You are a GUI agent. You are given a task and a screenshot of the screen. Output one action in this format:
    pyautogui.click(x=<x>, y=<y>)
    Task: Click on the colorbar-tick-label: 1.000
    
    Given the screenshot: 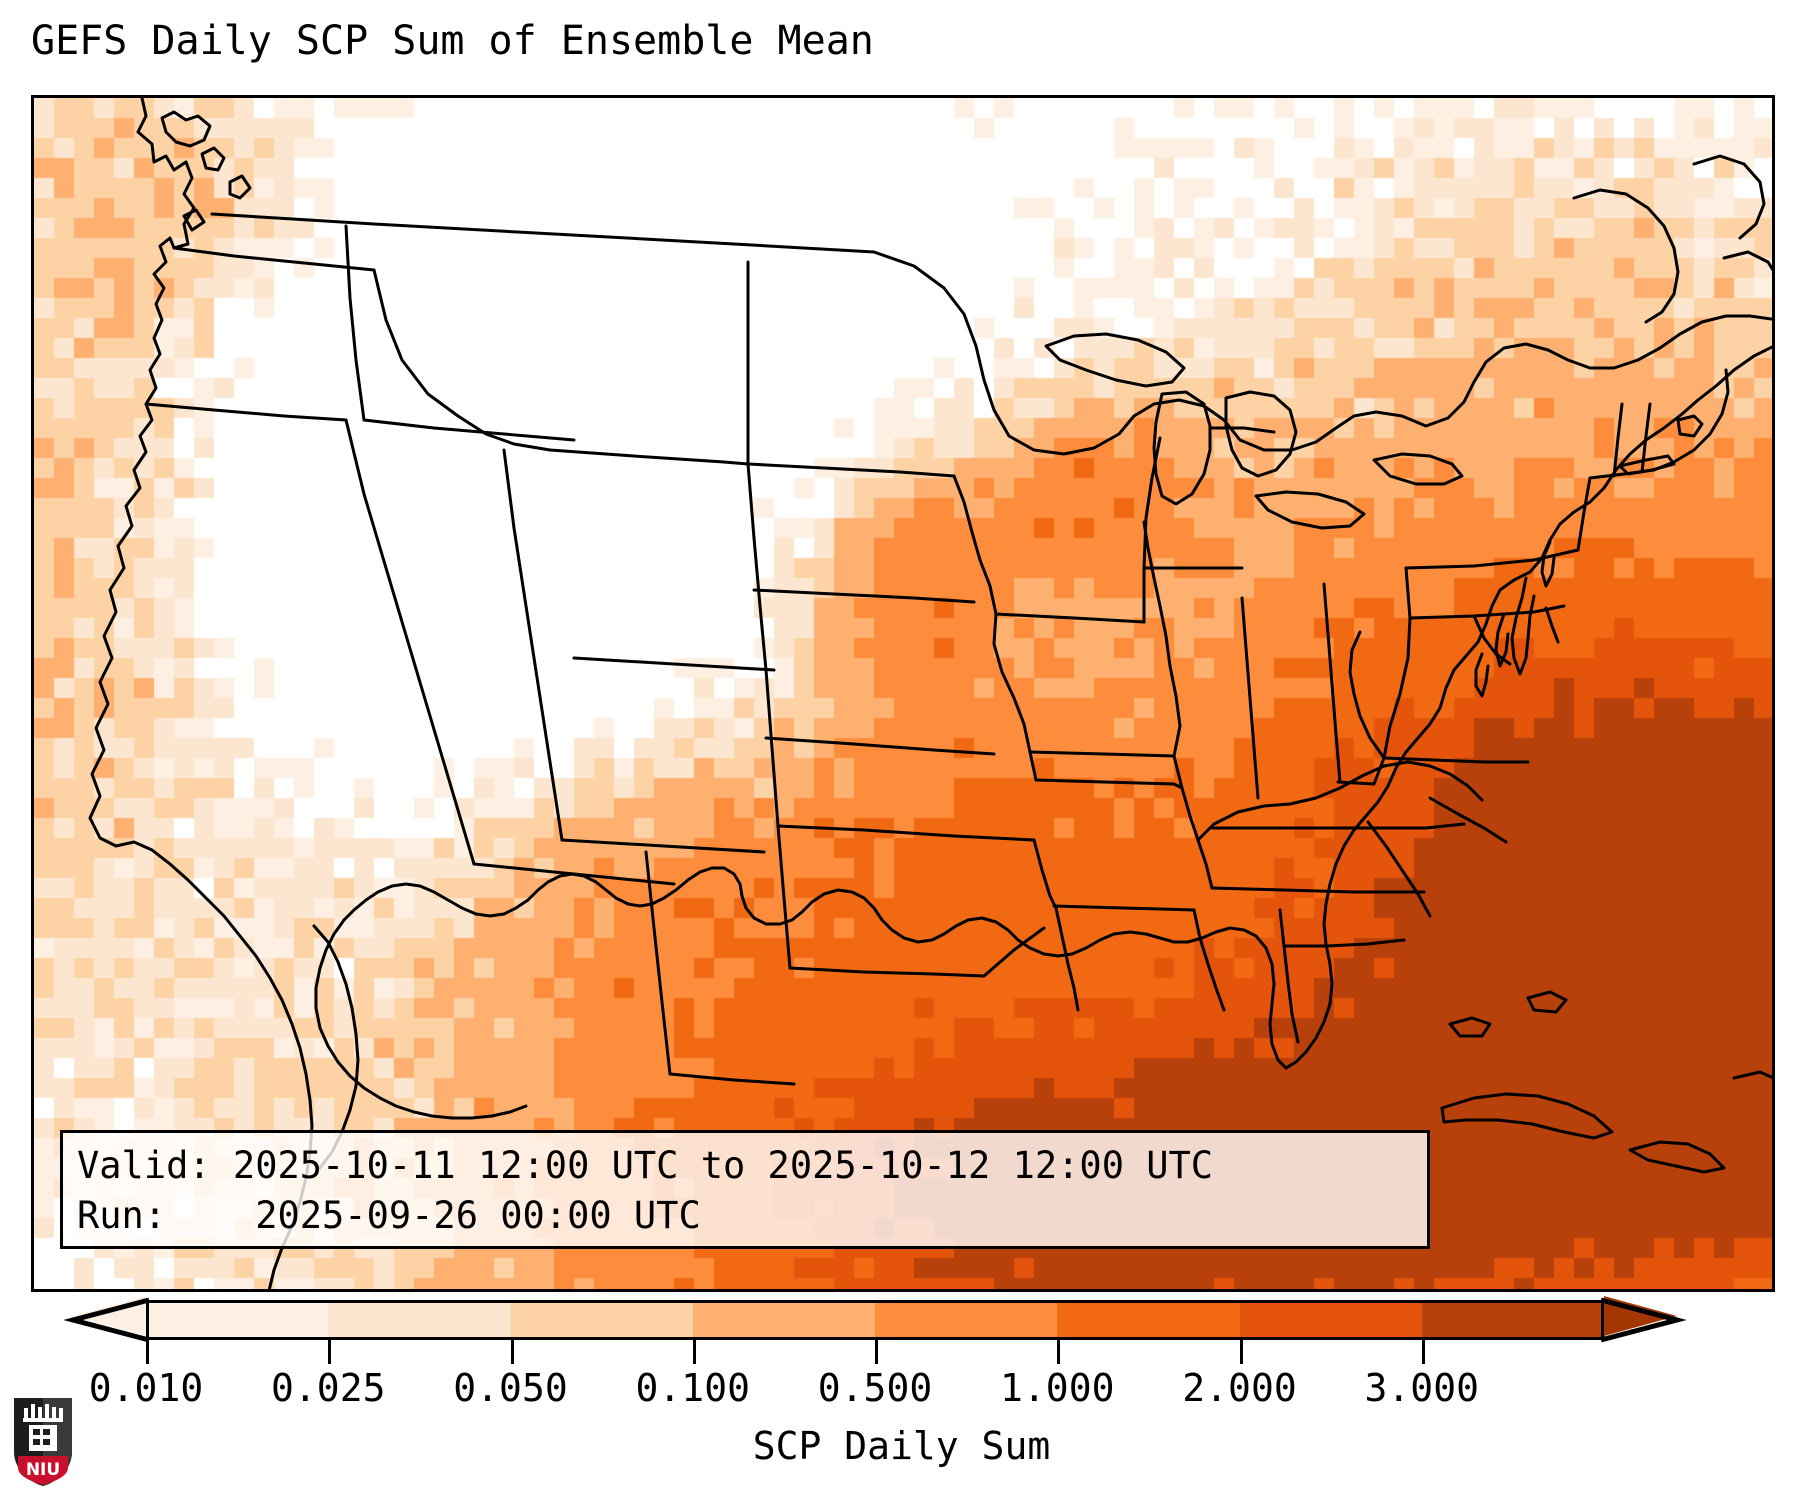 What is the action you would take?
    pyautogui.click(x=1057, y=1388)
    